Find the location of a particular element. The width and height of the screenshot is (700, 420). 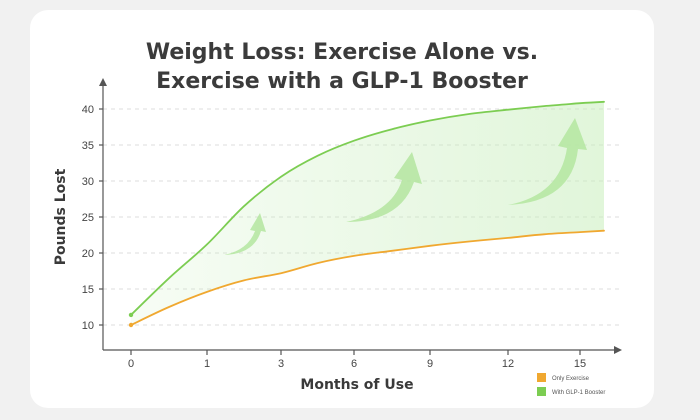

x-axis-title: Months of Use is located at coordinates (356, 385).